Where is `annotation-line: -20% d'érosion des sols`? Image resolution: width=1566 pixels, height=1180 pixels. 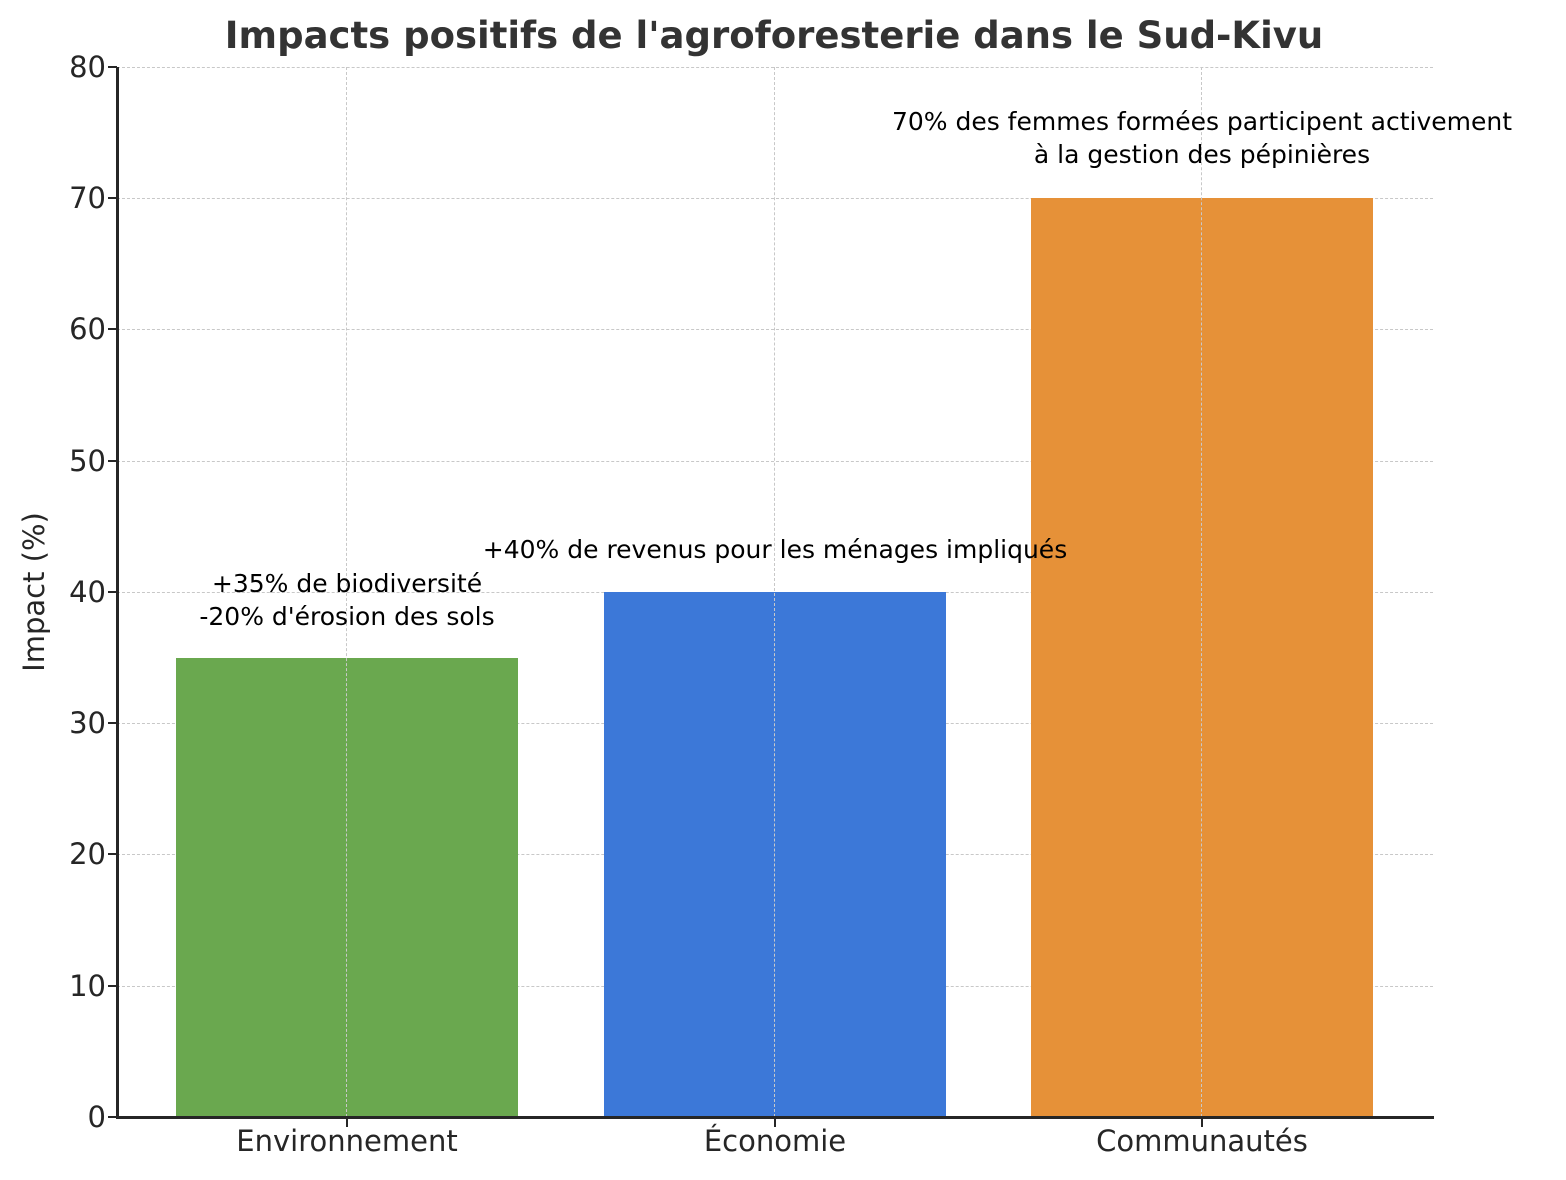 annotation-line: -20% d'érosion des sols is located at coordinates (347, 616).